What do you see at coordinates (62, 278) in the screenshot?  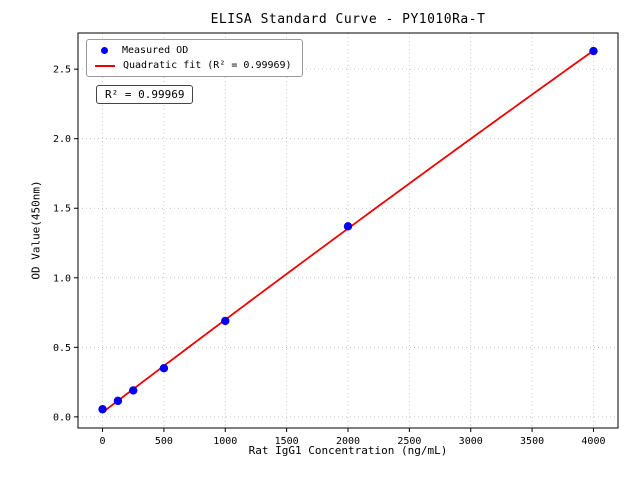 I see `y-tick-label: 1.0` at bounding box center [62, 278].